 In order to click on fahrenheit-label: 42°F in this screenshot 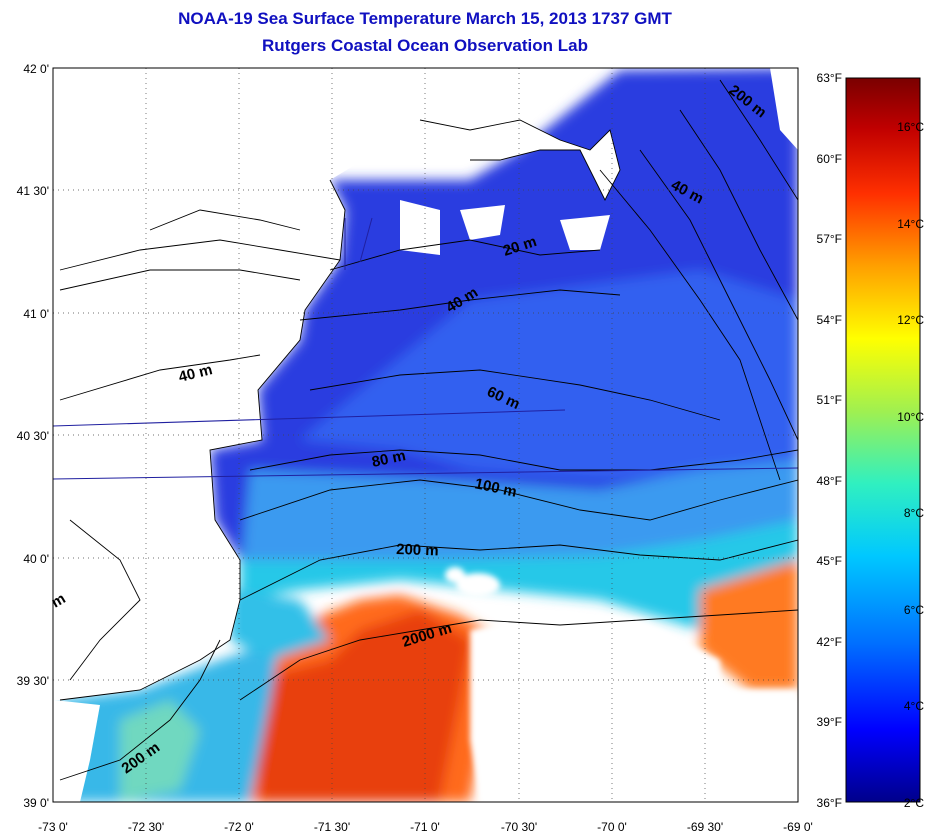, I will do `click(829, 642)`.